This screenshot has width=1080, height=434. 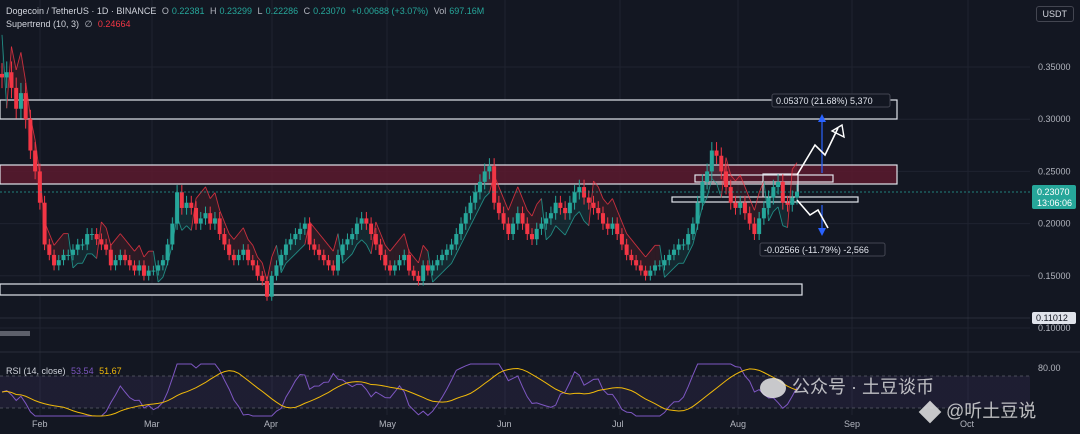 What do you see at coordinates (282, 11) in the screenshot?
I see `low-value: 0.22286` at bounding box center [282, 11].